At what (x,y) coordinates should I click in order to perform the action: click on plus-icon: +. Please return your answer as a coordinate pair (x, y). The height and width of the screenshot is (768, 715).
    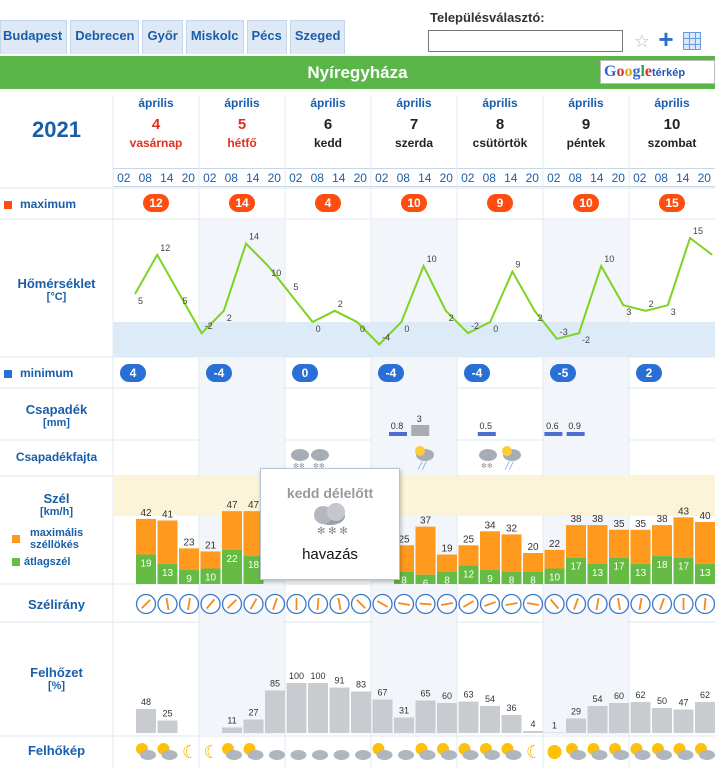
    Looking at the image, I should click on (666, 39).